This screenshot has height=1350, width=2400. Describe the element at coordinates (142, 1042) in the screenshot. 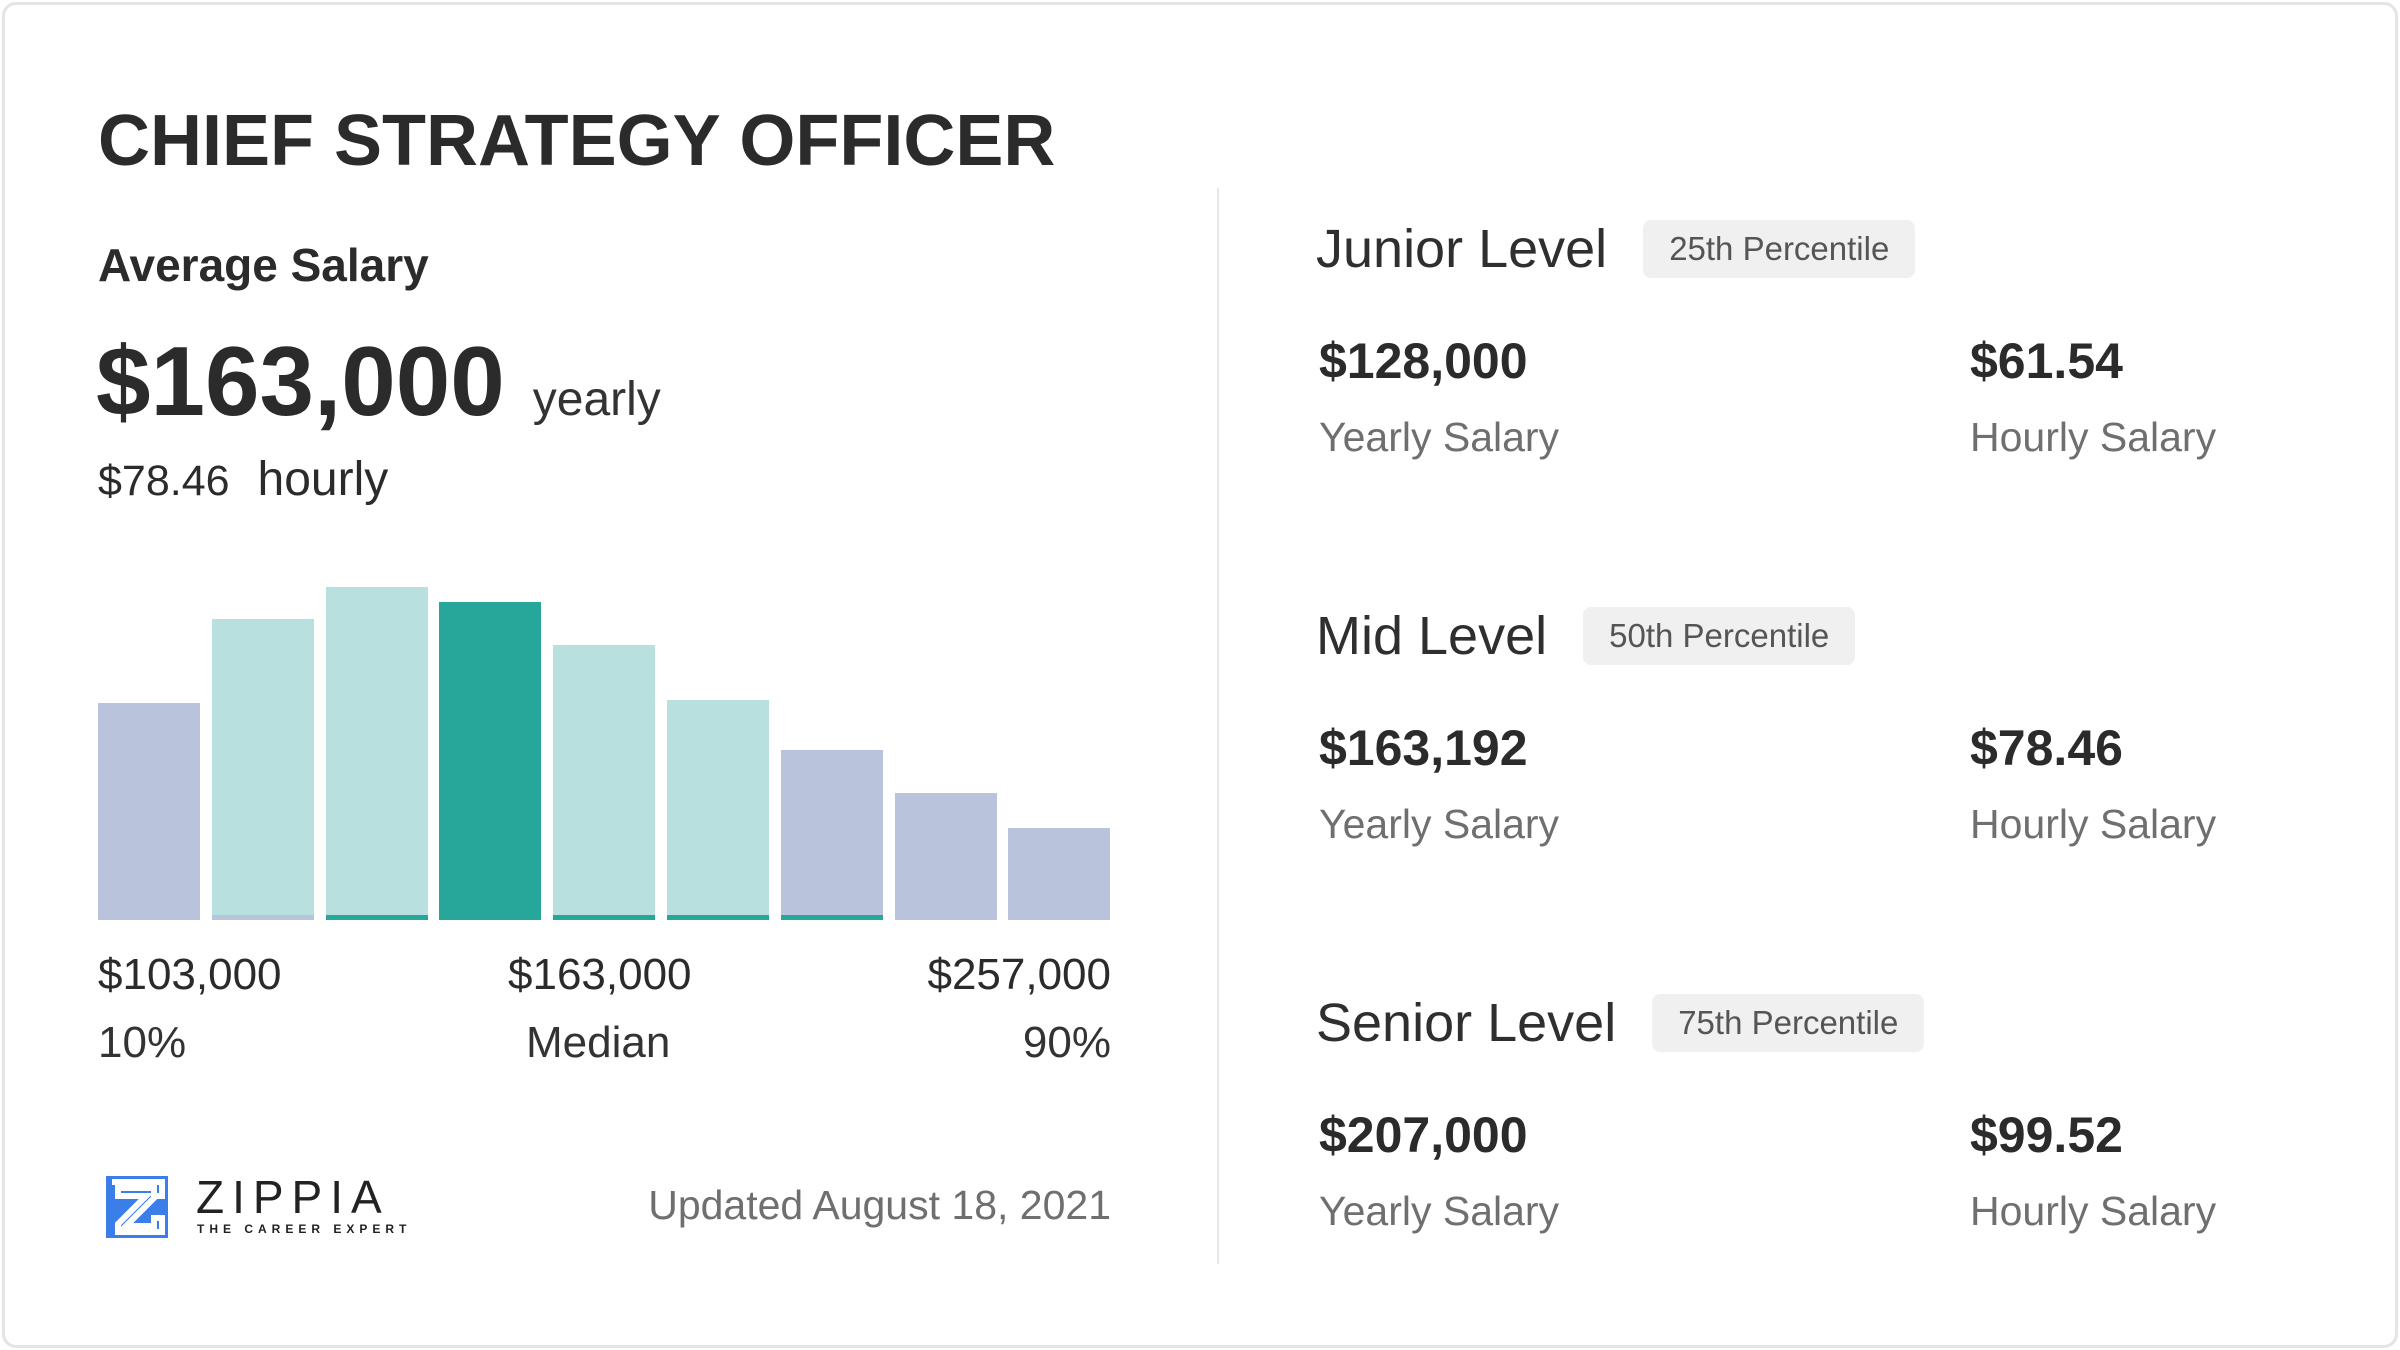

I see `p10-caption: 10%` at that location.